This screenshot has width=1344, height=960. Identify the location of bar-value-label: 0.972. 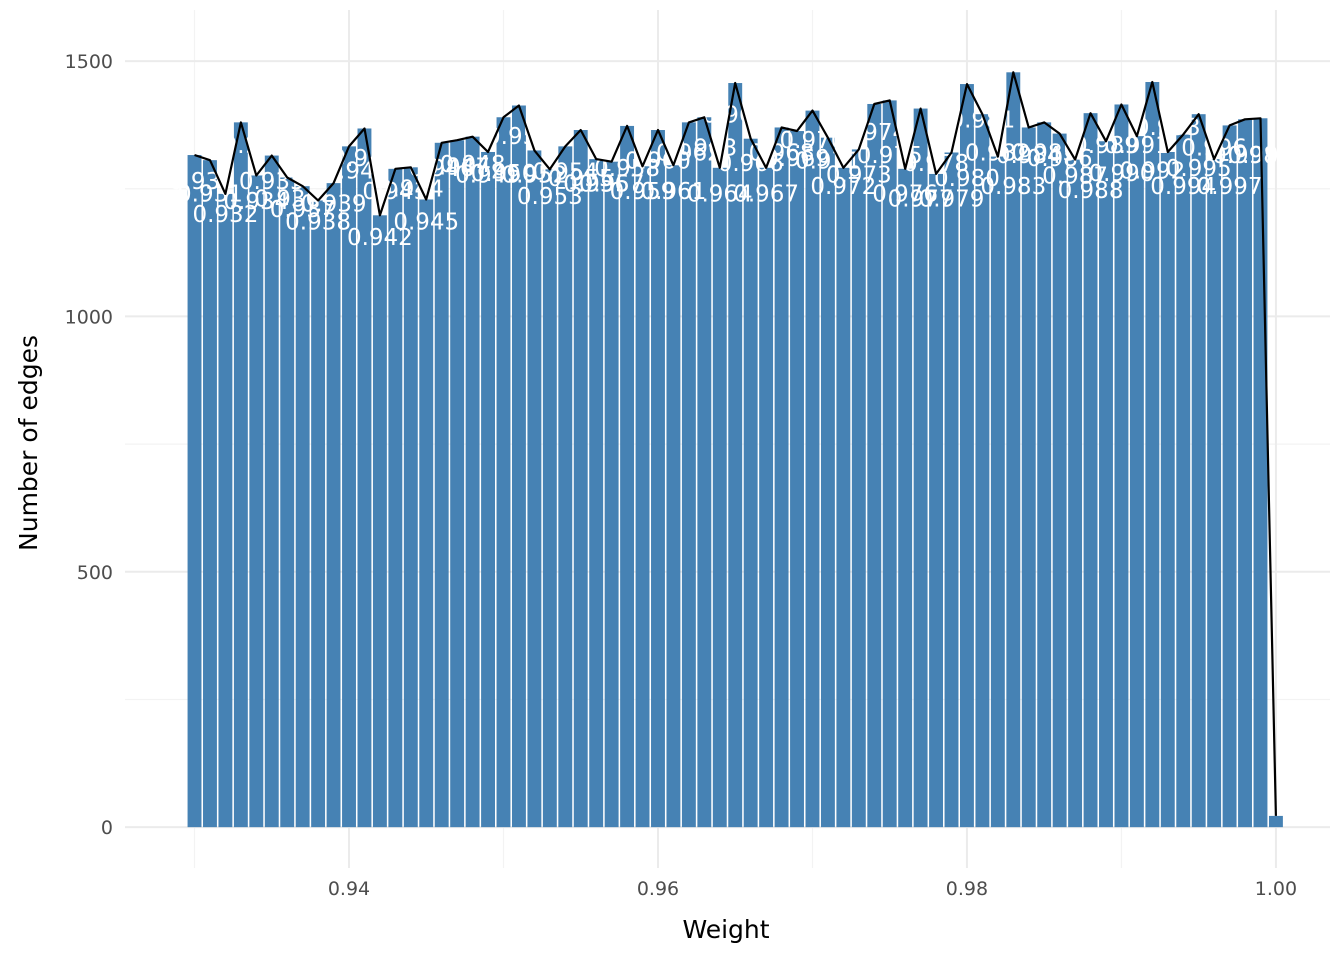
(843, 187).